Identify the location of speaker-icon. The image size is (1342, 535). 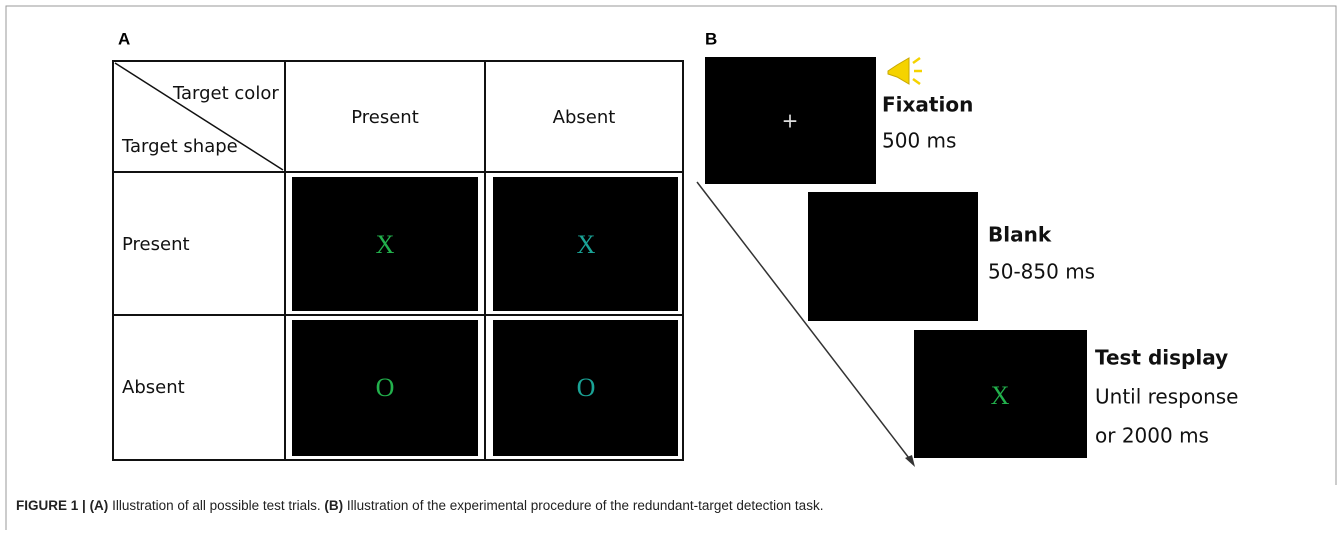
(904, 71).